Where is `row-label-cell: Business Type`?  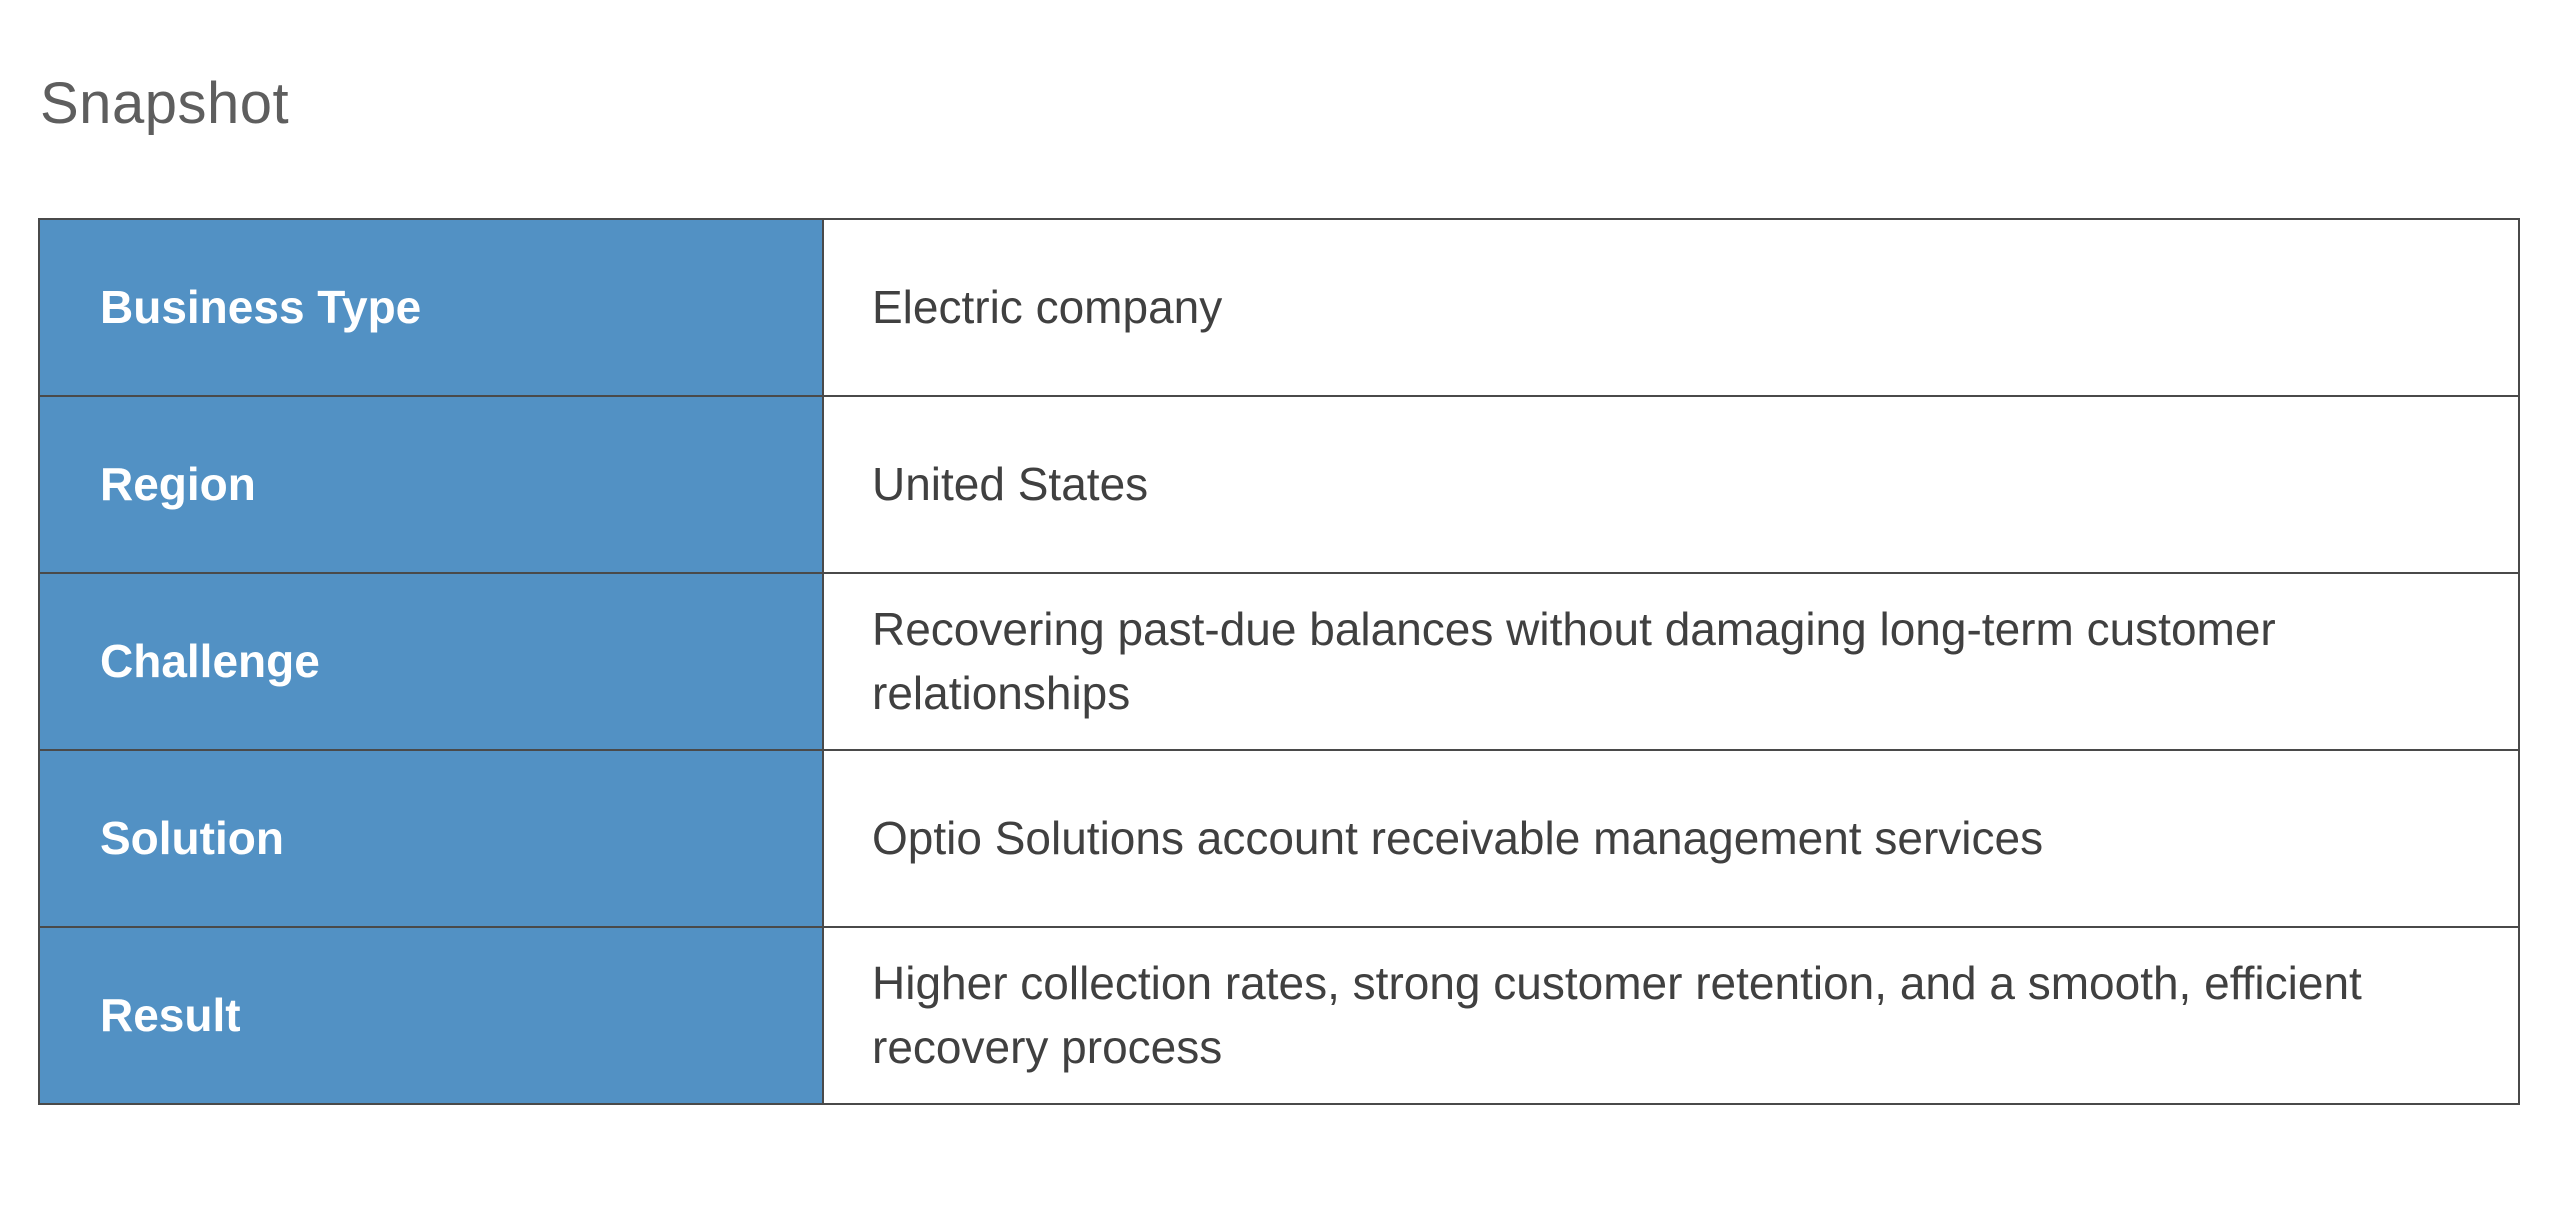
row-label-cell: Business Type is located at coordinates (431, 308).